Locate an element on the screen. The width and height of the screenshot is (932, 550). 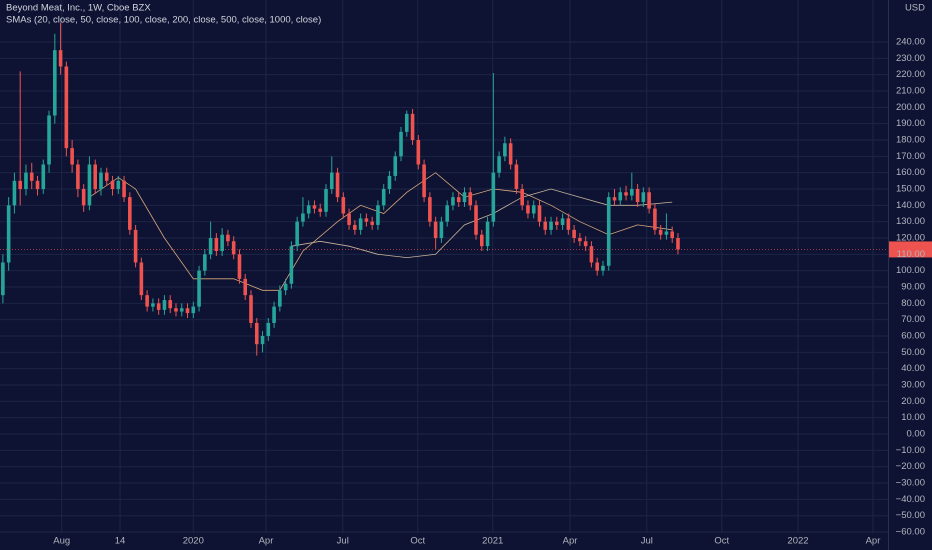
x-tick-label: 2020 is located at coordinates (193, 541).